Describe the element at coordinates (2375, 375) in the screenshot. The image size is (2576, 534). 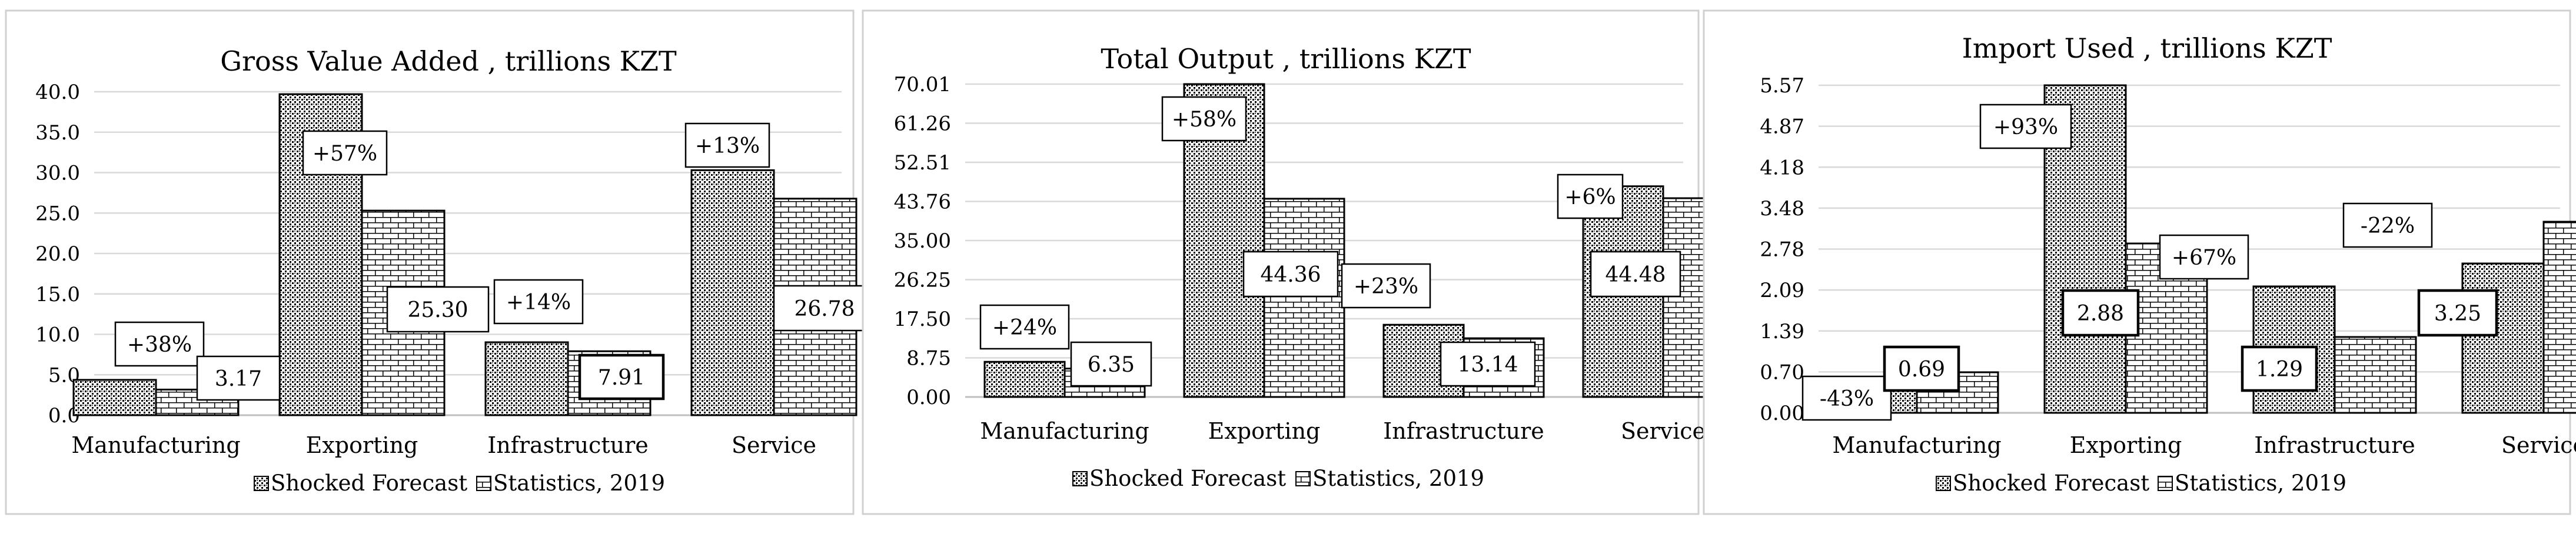
I see `bar-statistics-2019-infrastructure` at that location.